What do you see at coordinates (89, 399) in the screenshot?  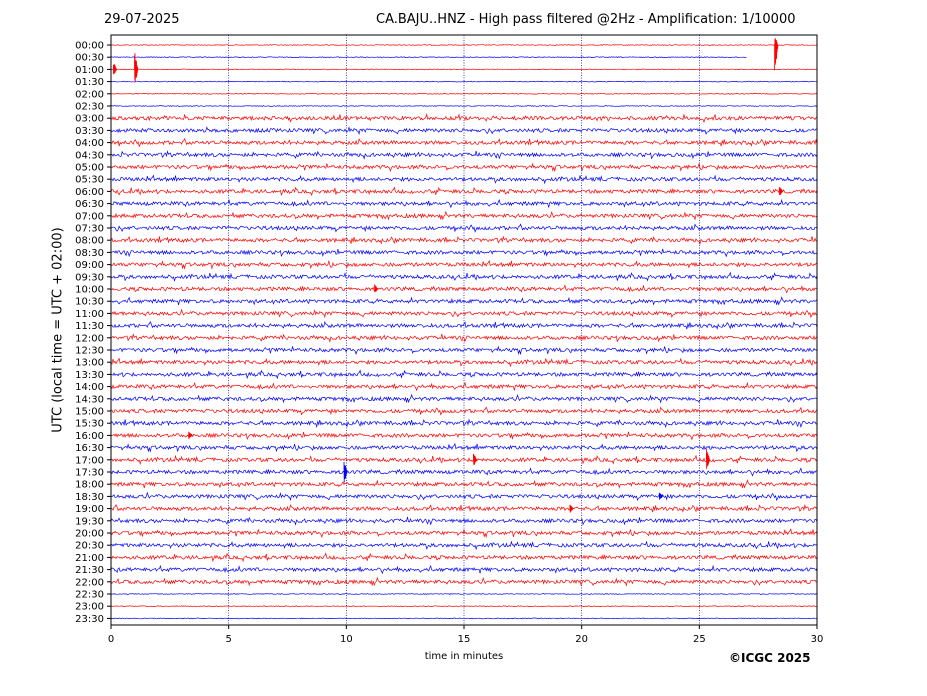 I see `y-tick-label-1430: 14:30` at bounding box center [89, 399].